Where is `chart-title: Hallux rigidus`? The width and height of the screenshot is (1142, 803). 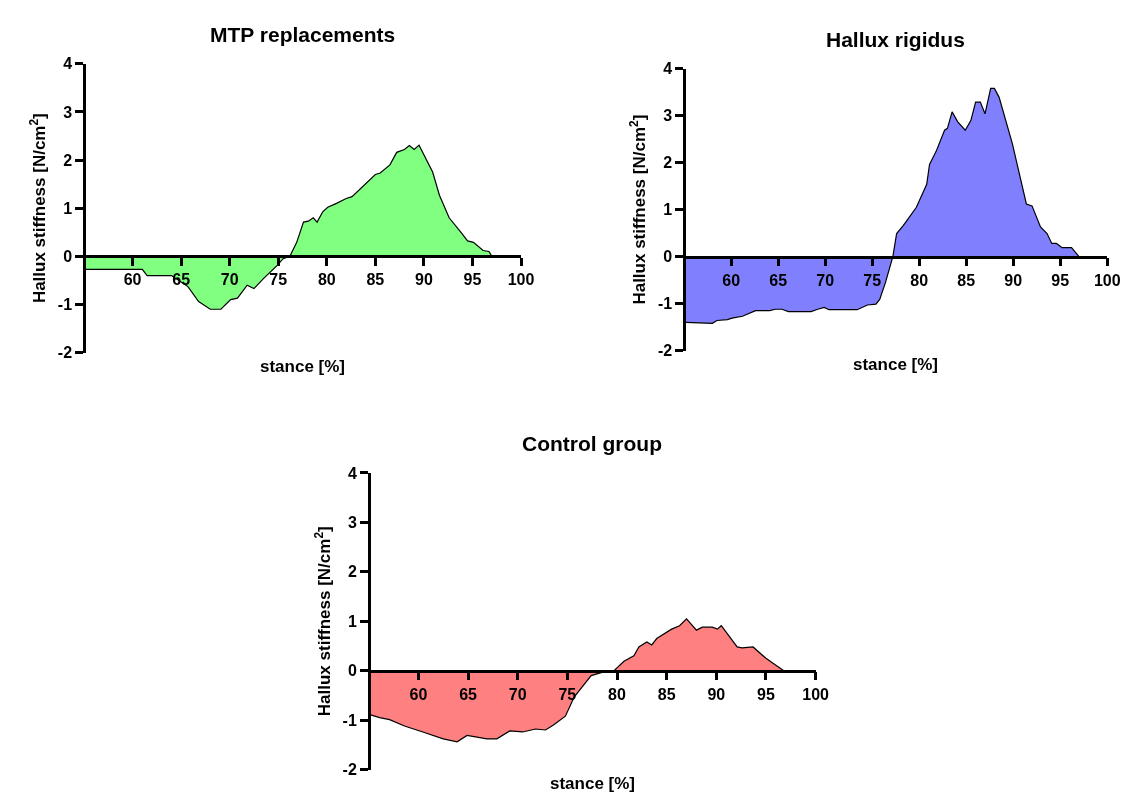
chart-title: Hallux rigidus is located at coordinates (895, 39).